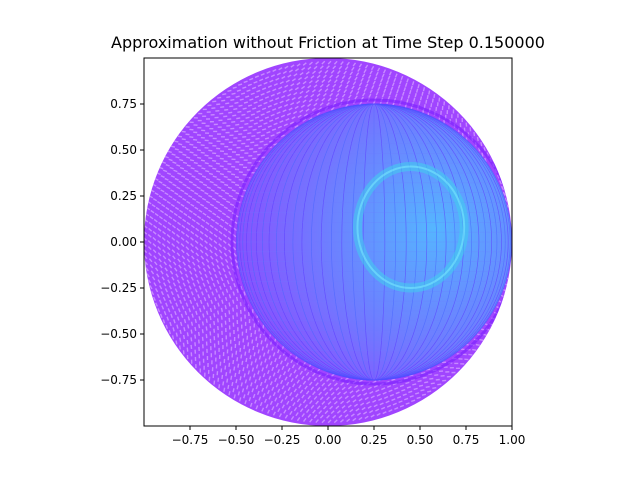 The image size is (640, 485). Describe the element at coordinates (123, 196) in the screenshot. I see `y-tick-label: 0.25` at that location.